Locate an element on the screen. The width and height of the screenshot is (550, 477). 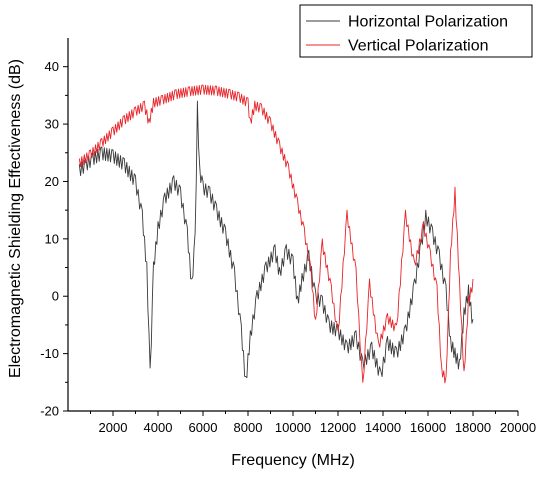
y-tick-label: 20 is located at coordinates (52, 181).